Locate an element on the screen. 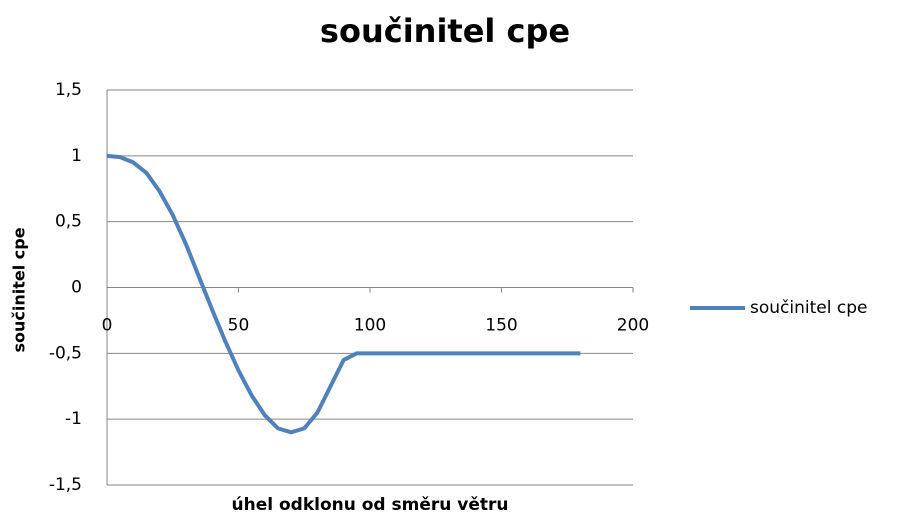 The height and width of the screenshot is (517, 901). x-tick-label: 0 is located at coordinates (107, 326).